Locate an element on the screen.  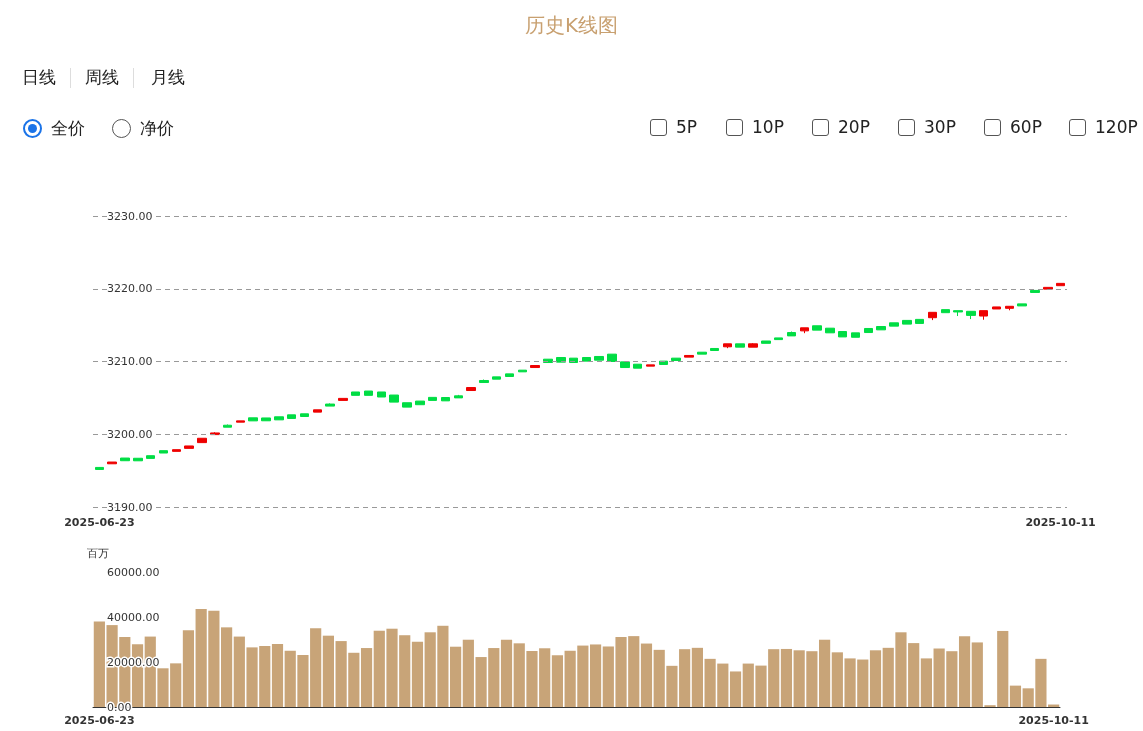
y-tick-label: 3210.00 is located at coordinates (130, 361).